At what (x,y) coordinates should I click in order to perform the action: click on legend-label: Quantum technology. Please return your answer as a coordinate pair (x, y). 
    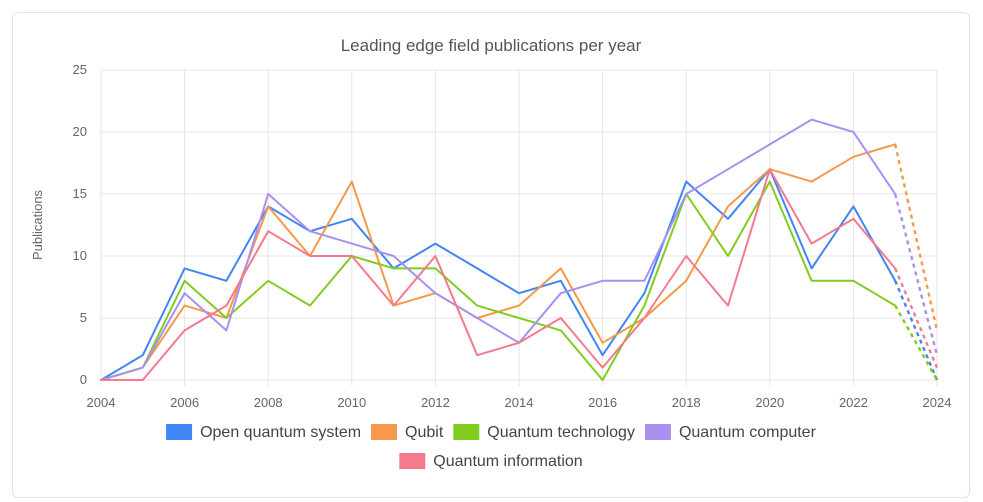
    Looking at the image, I should click on (561, 432).